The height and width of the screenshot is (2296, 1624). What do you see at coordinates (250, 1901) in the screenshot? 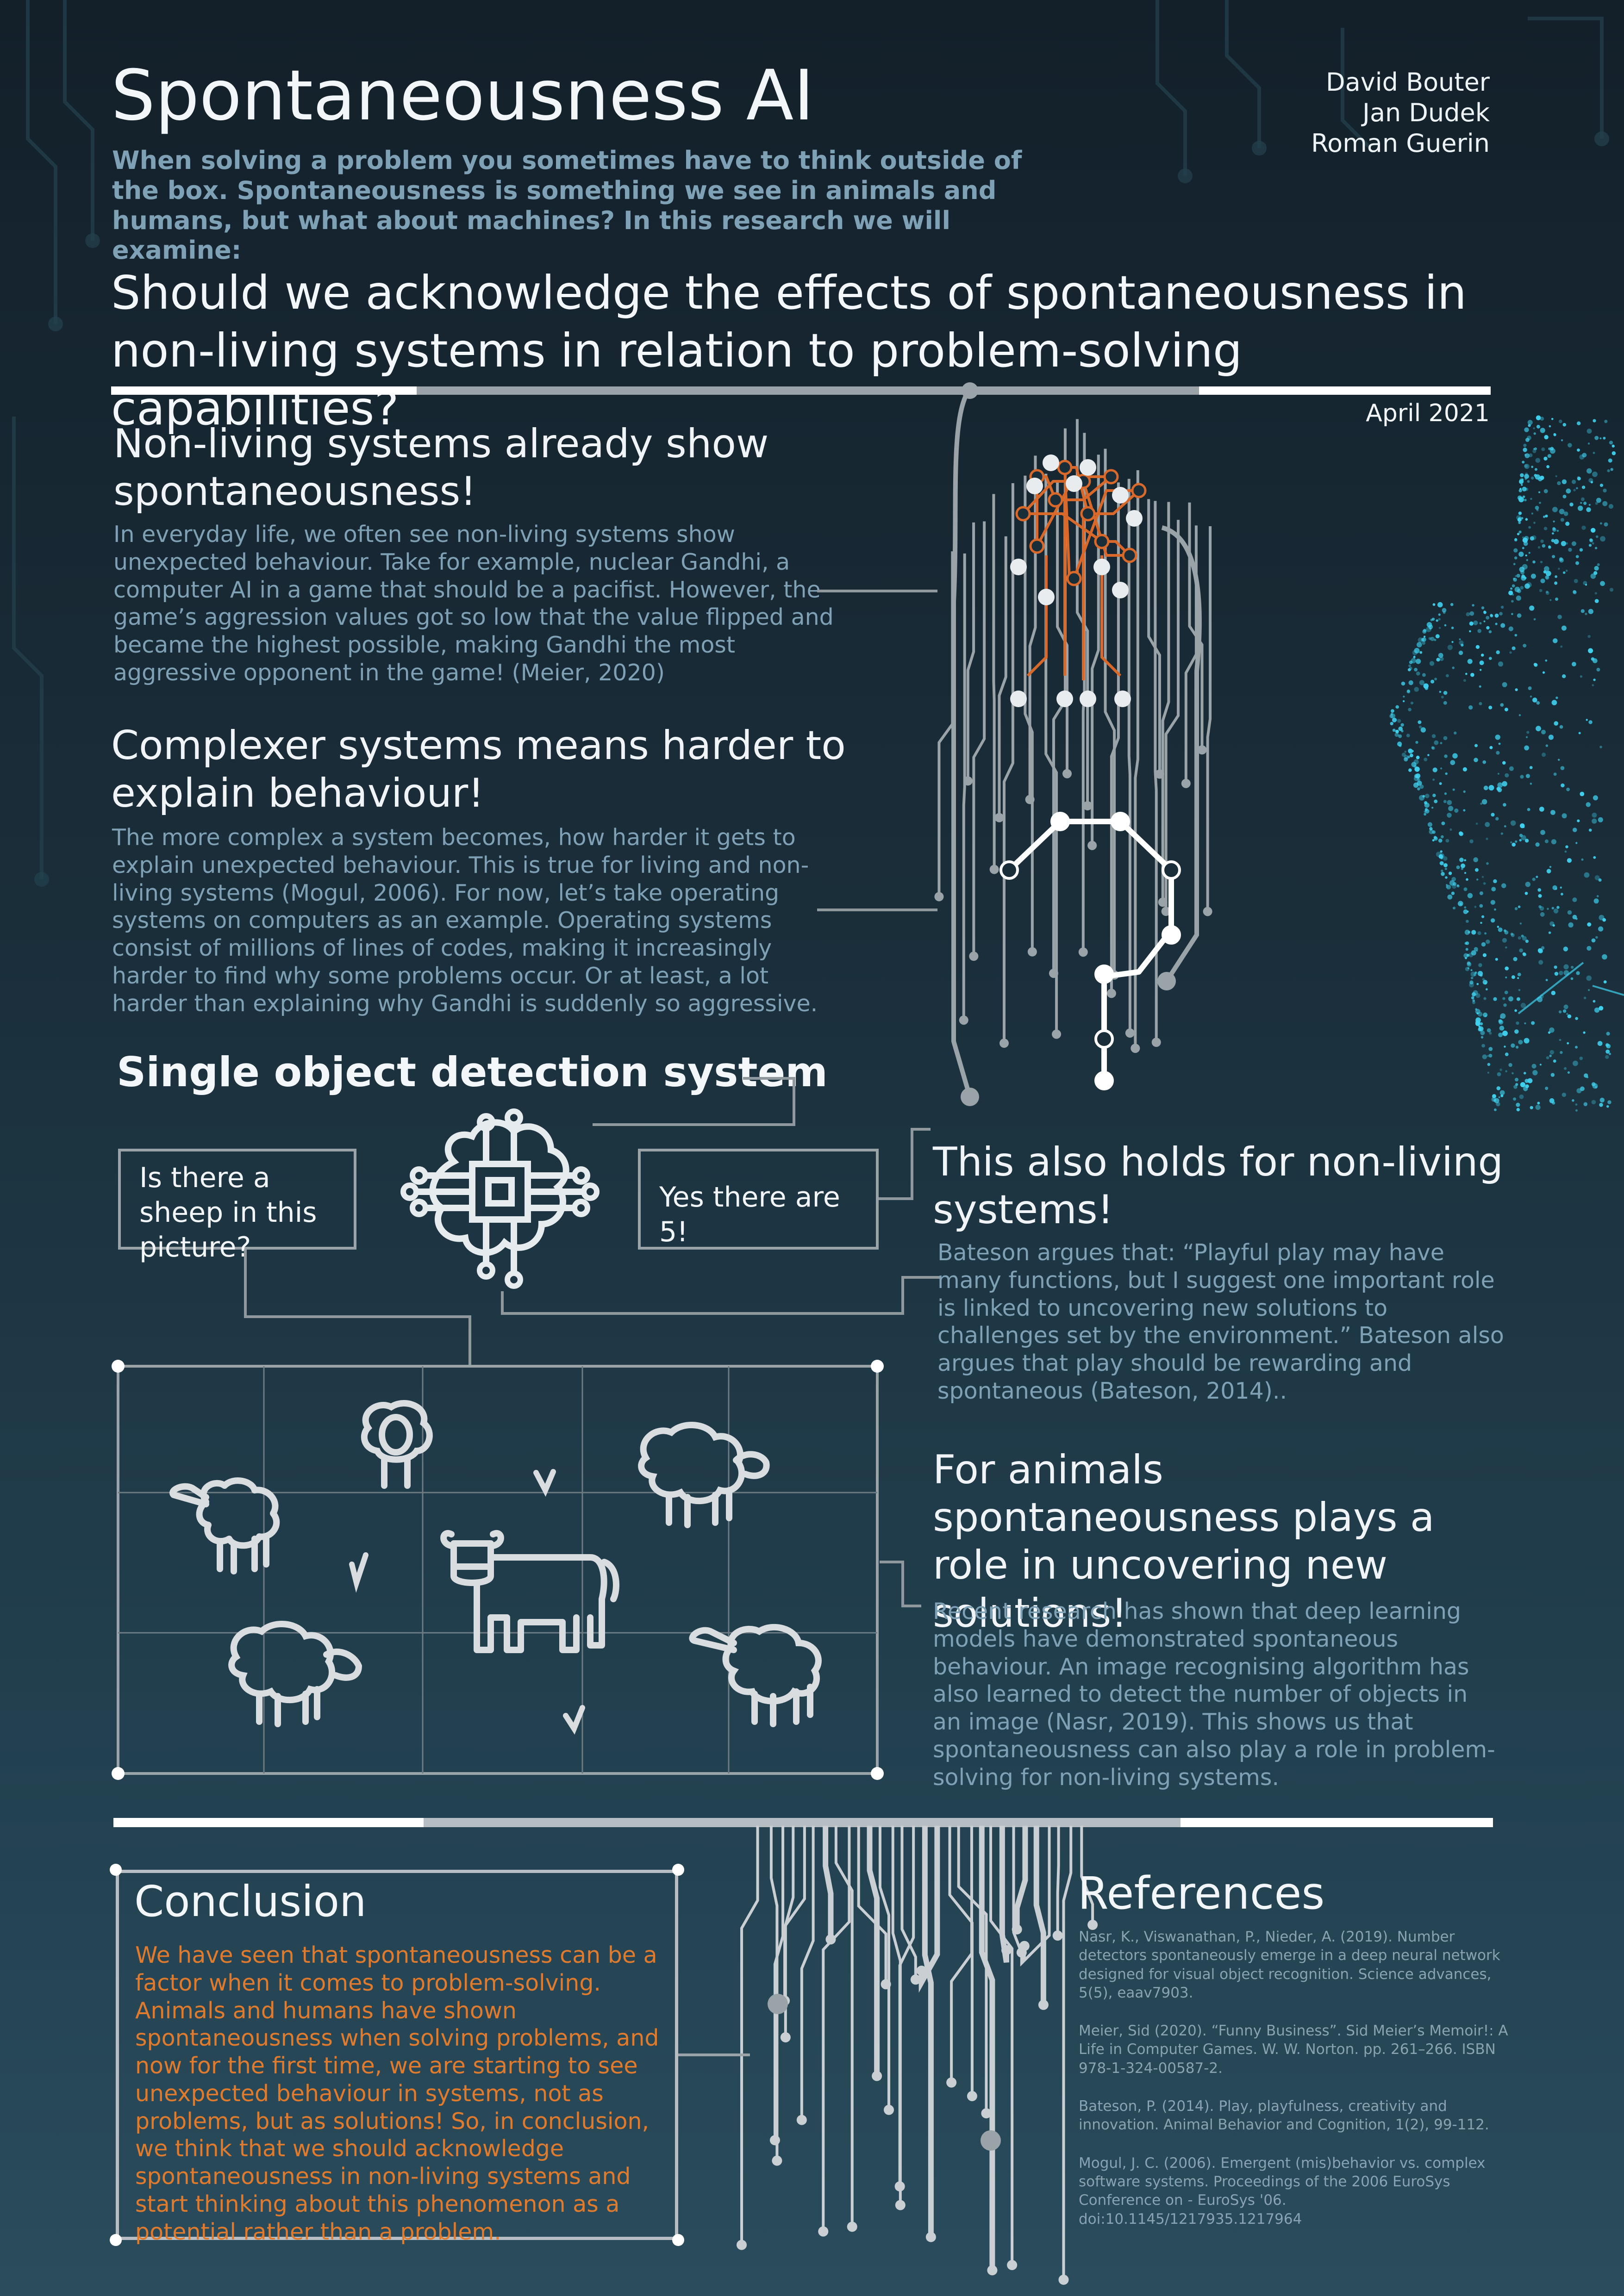
I see `conclusion-title: Conclusion` at bounding box center [250, 1901].